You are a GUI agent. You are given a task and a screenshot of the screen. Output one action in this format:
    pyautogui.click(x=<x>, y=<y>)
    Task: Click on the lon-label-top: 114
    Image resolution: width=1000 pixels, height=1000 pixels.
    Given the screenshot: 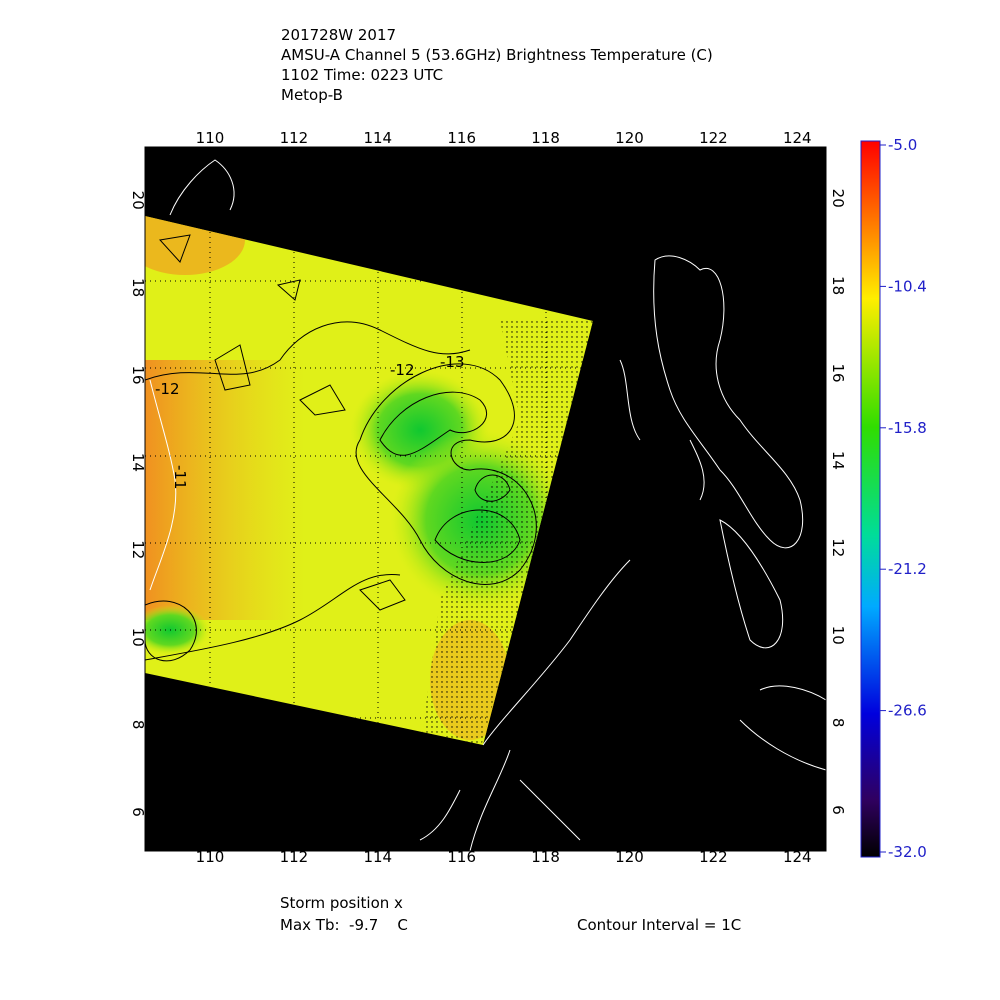 What is the action you would take?
    pyautogui.click(x=377, y=138)
    